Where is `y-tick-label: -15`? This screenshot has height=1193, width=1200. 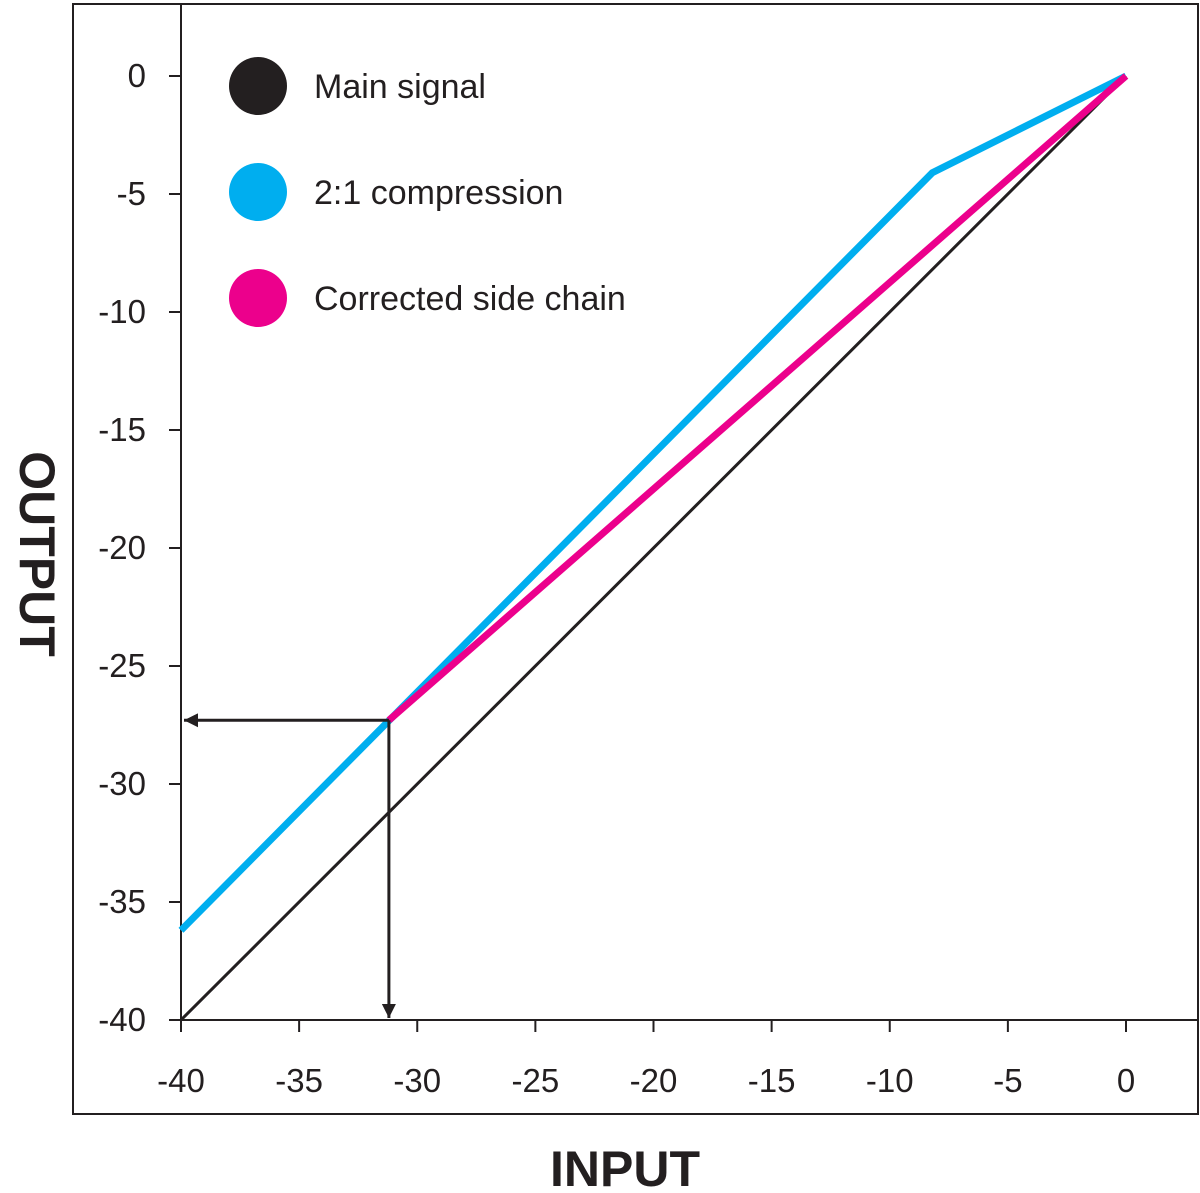
y-tick-label: -15 is located at coordinates (122, 429).